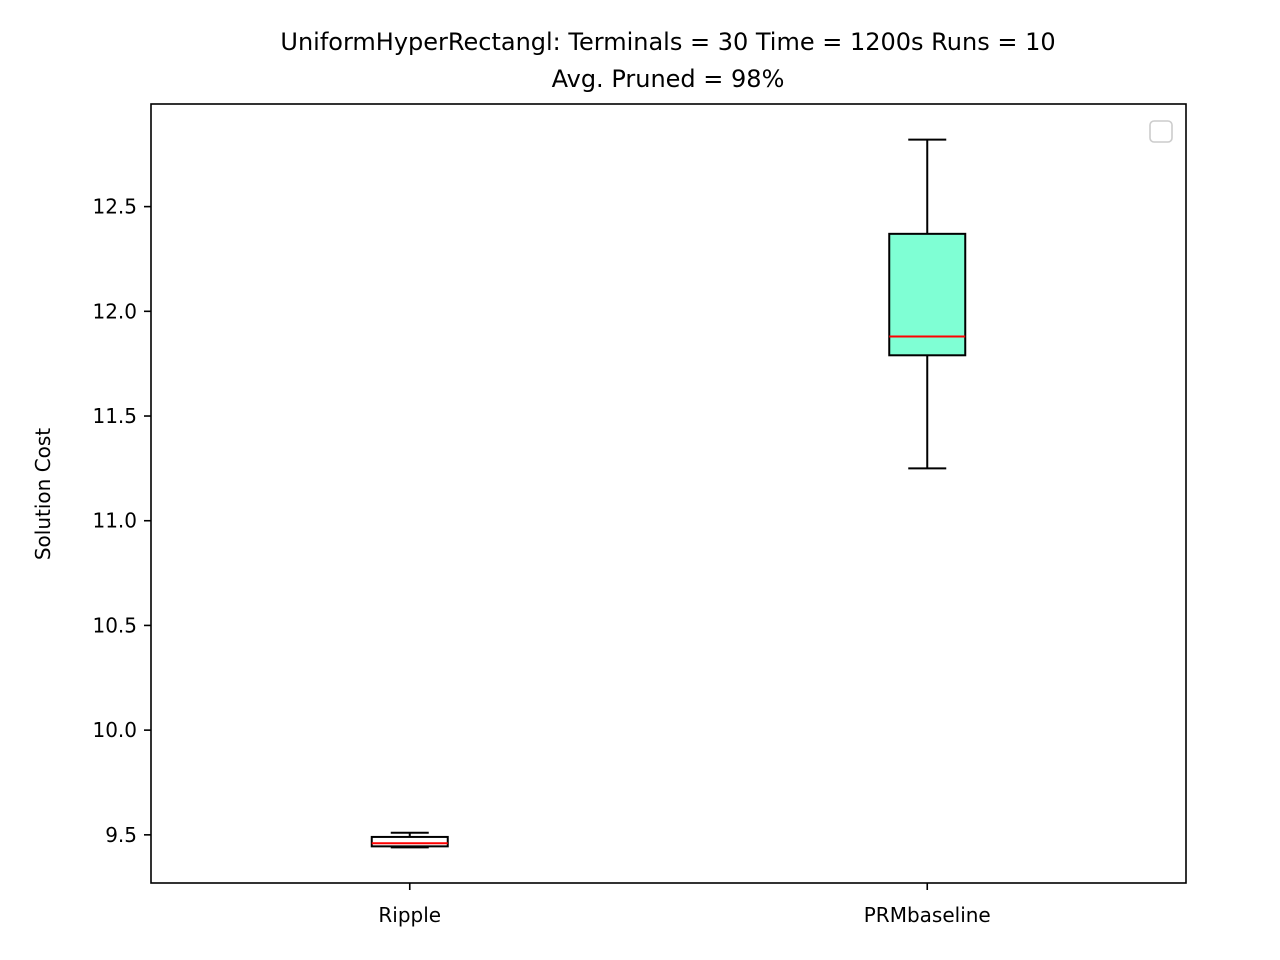  I want to click on y-axis-label: Solution Cost, so click(43, 494).